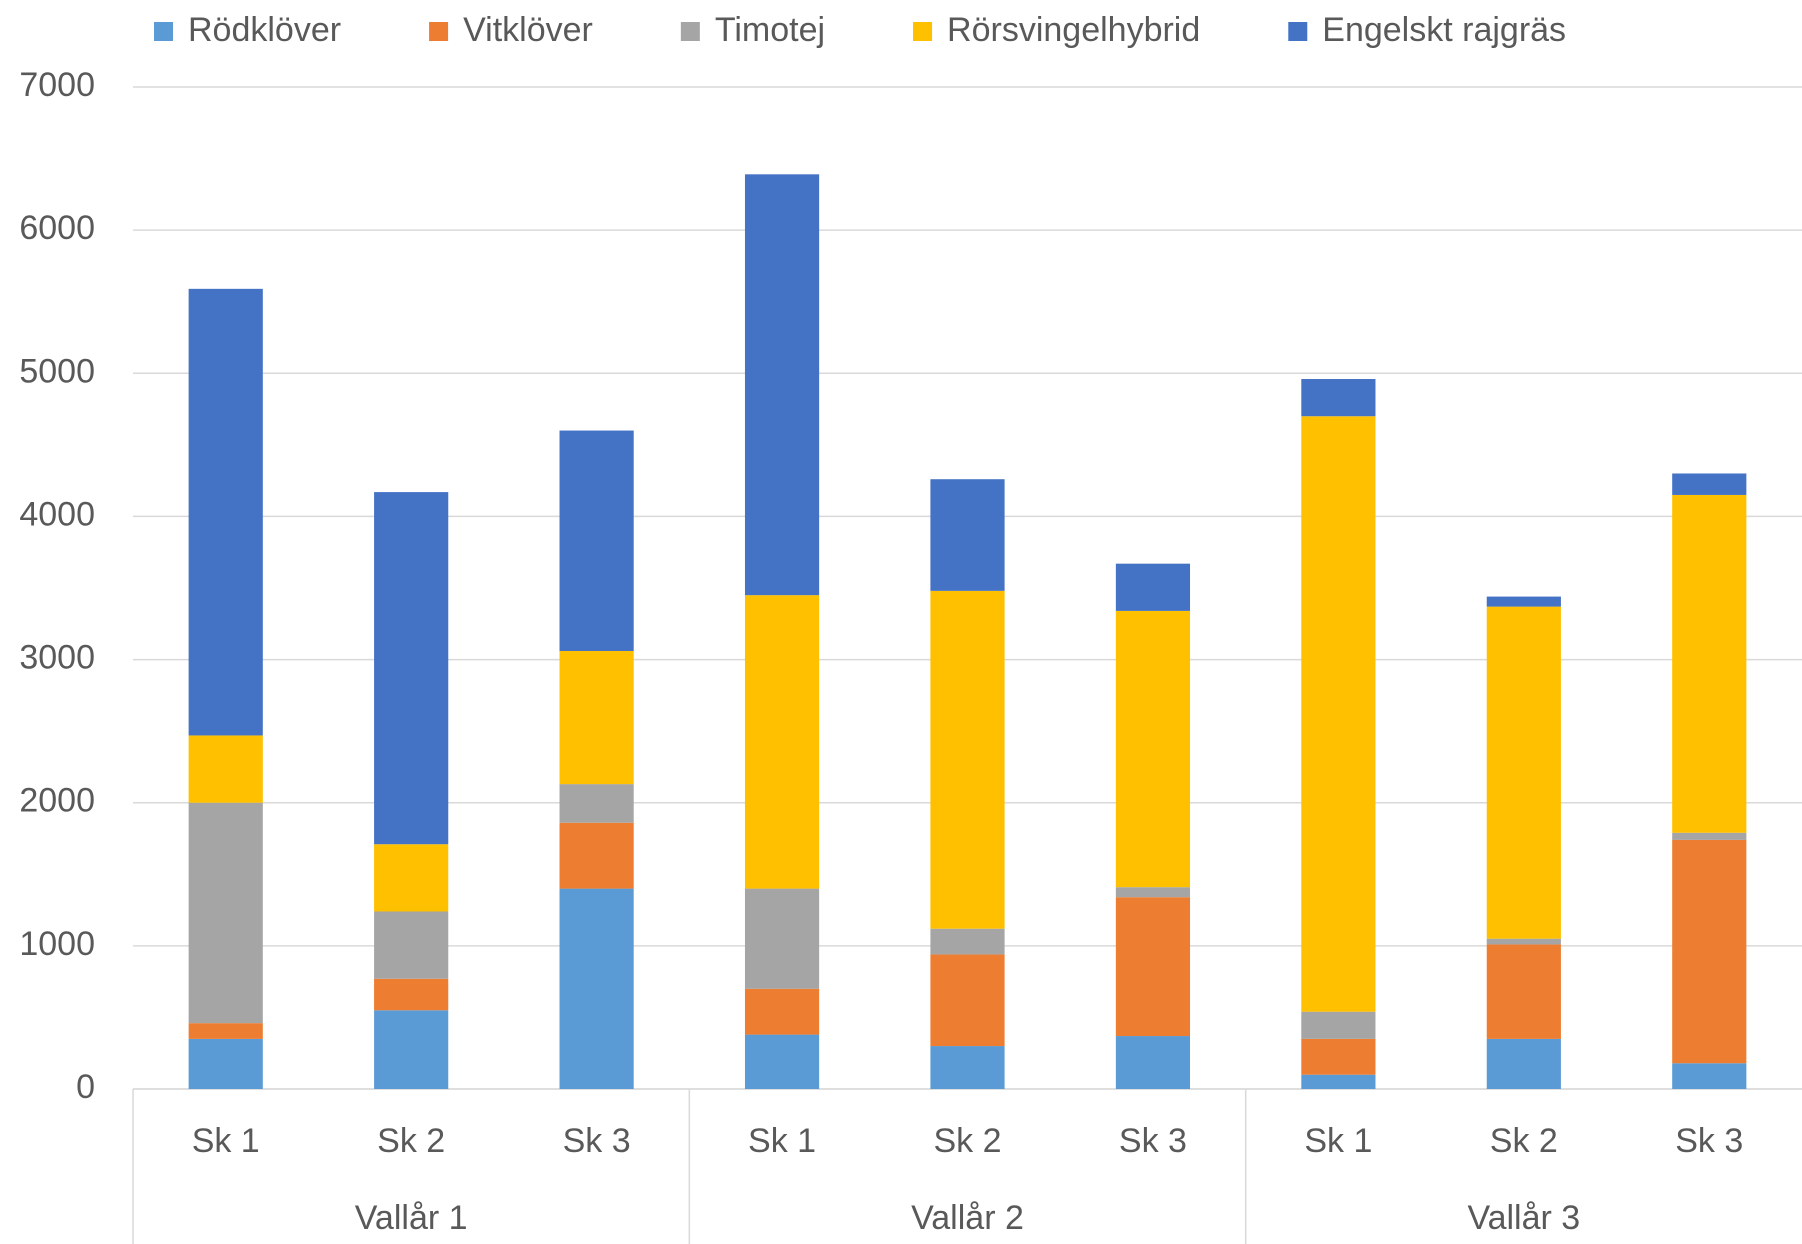 This screenshot has width=1802, height=1244. Describe the element at coordinates (57, 514) in the screenshot. I see `y-tick-label: 4000` at that location.